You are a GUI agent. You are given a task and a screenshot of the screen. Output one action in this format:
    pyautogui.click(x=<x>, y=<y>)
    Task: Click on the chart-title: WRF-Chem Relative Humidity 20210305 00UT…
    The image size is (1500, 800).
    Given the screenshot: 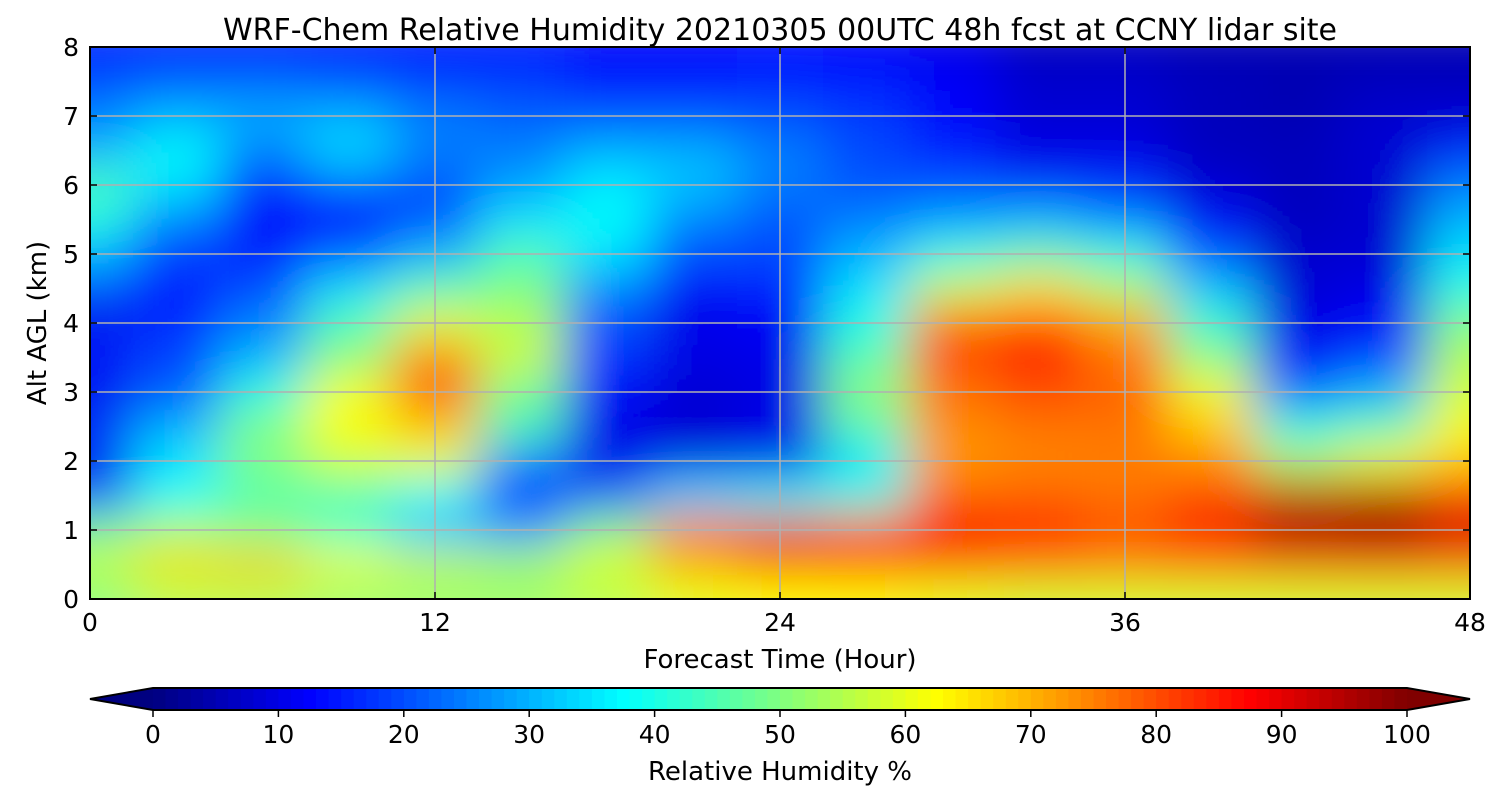 What is the action you would take?
    pyautogui.click(x=780, y=30)
    